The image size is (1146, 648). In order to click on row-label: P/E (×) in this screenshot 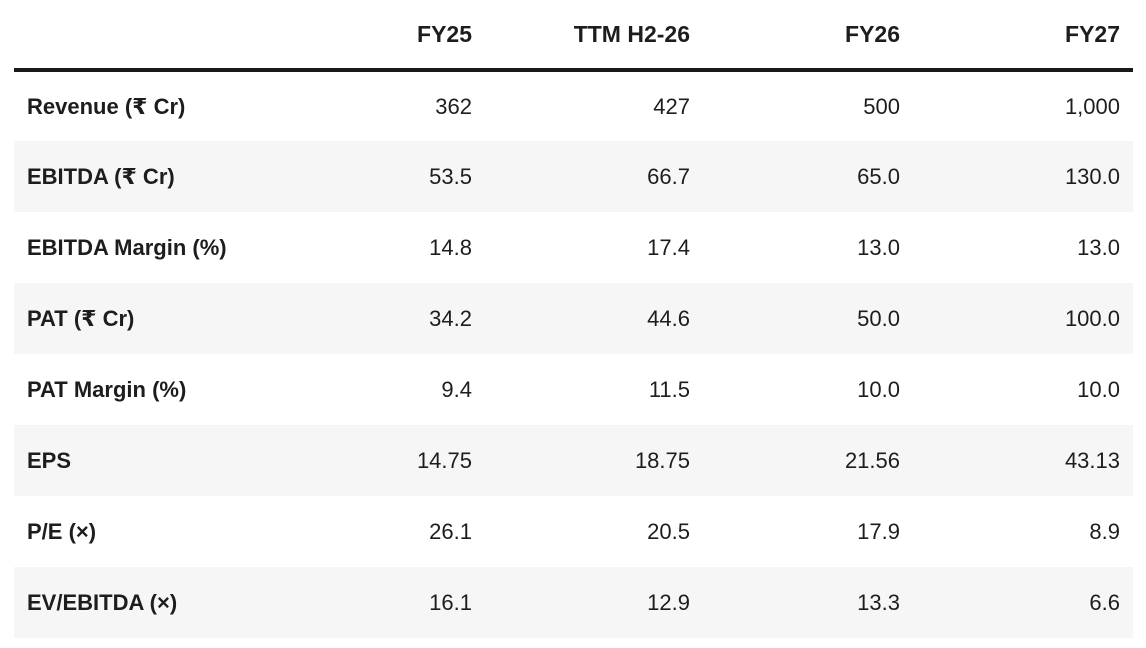, I will do `click(62, 531)`.